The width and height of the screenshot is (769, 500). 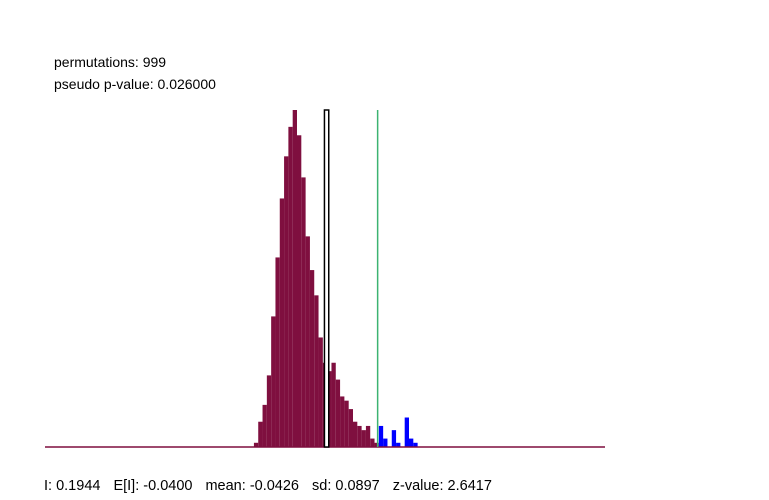 I want to click on statistic: E[I]: -0.0400, so click(x=152, y=486).